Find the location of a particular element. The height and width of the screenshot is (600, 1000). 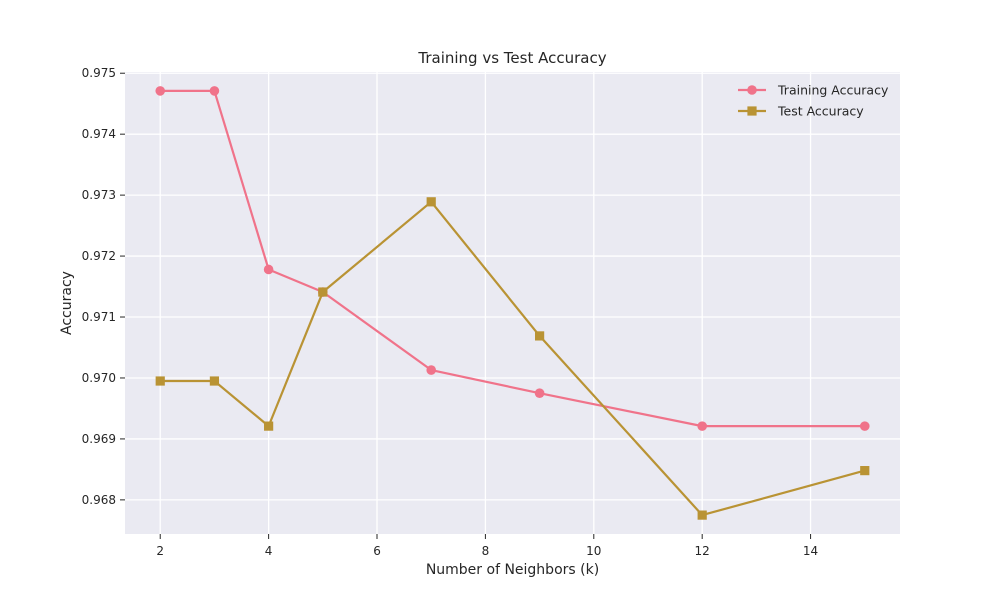

y-tick-label: 0.973 is located at coordinates (99, 195).